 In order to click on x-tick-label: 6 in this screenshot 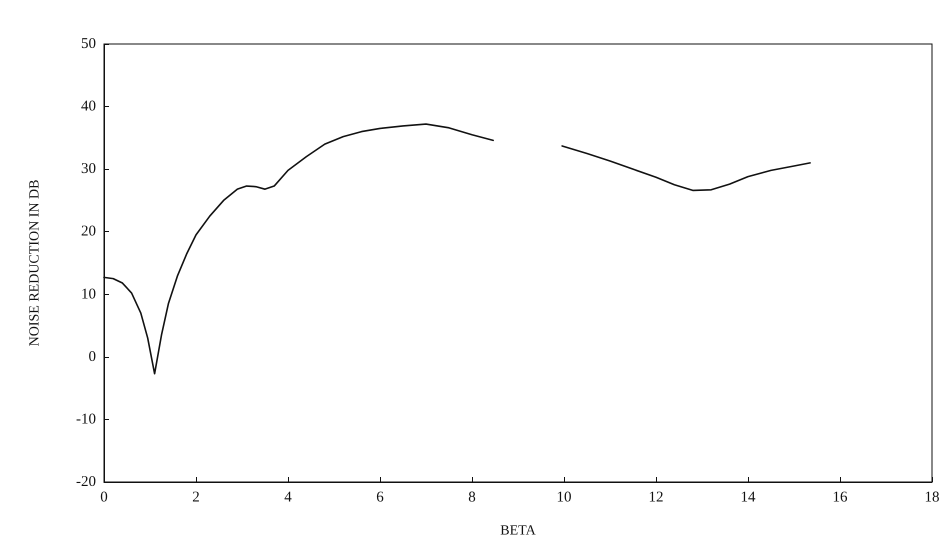, I will do `click(380, 498)`.